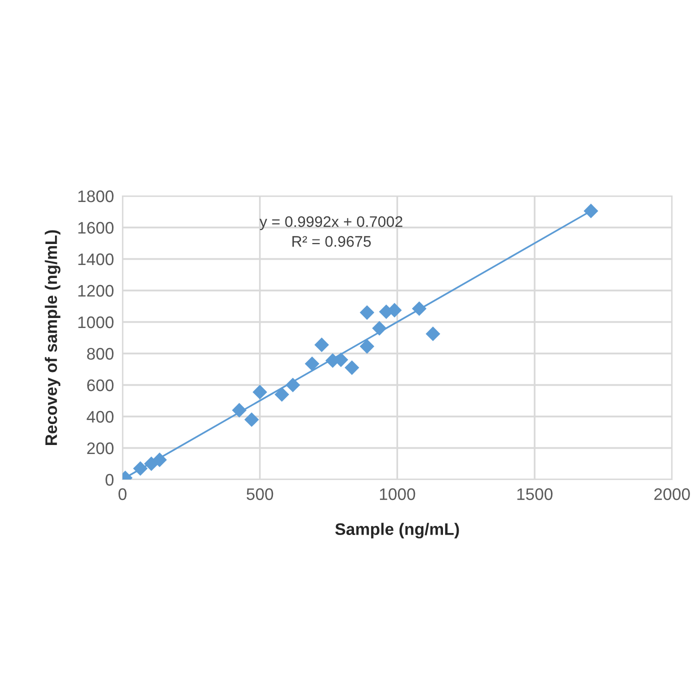  What do you see at coordinates (100, 448) in the screenshot?
I see `y-tick-label: 200` at bounding box center [100, 448].